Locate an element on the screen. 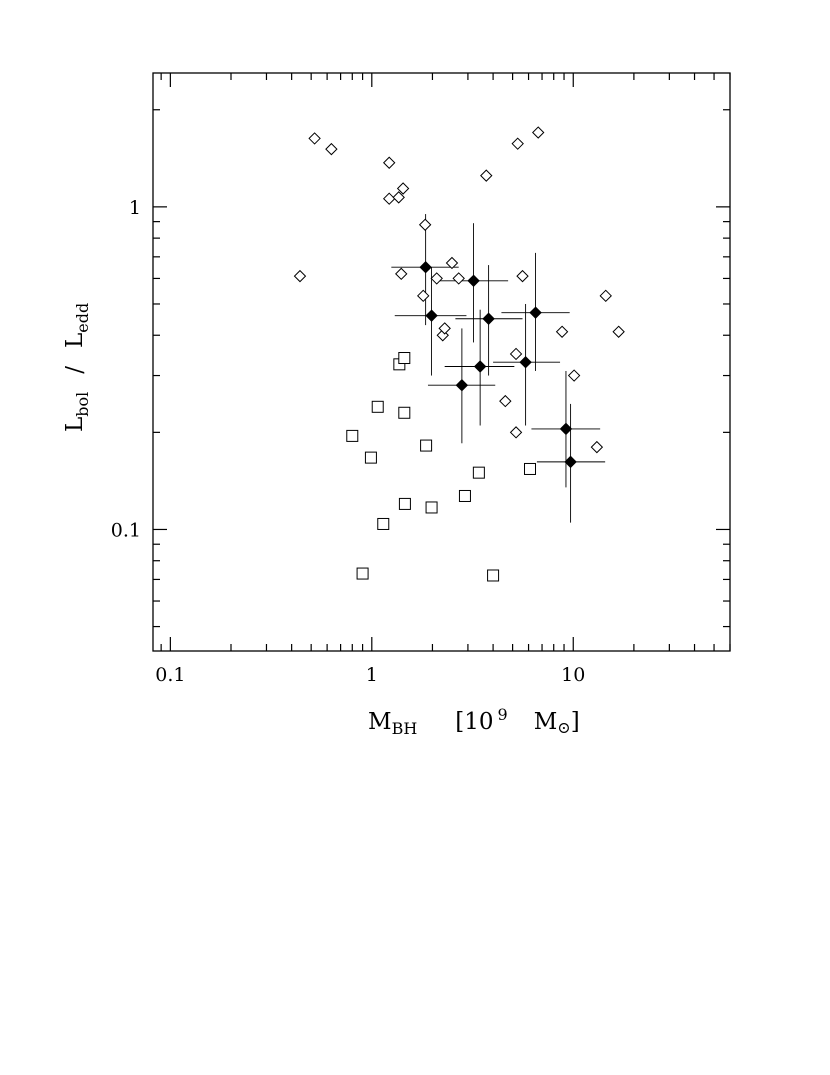 The image size is (830, 1075). y-tick-label: 1 is located at coordinates (135, 208).